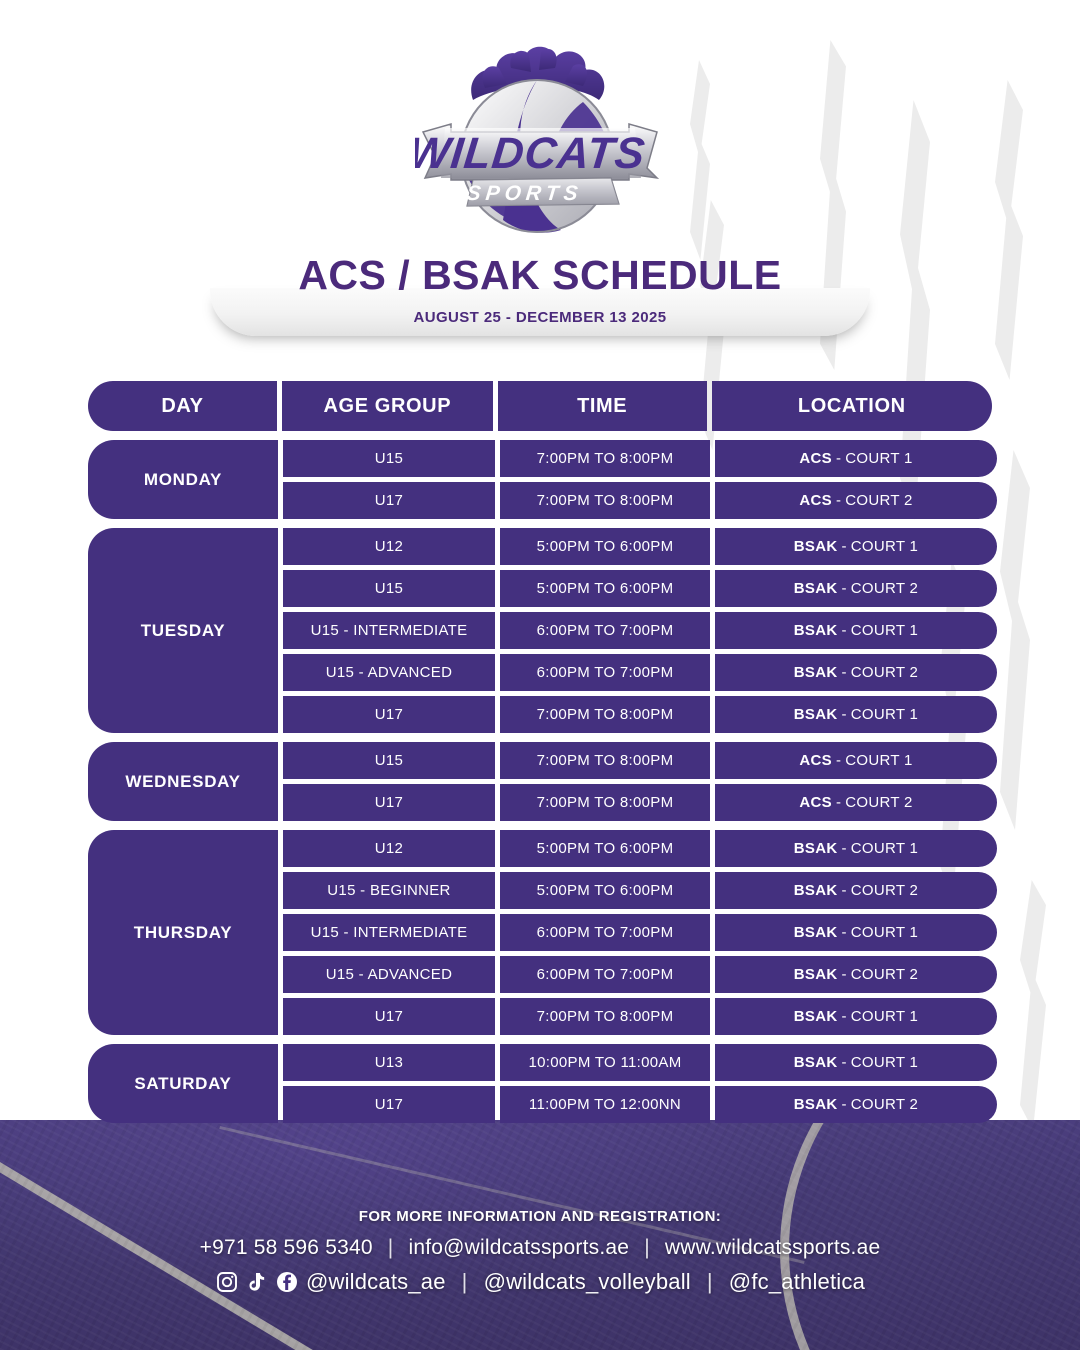 The height and width of the screenshot is (1350, 1080). What do you see at coordinates (183, 1083) in the screenshot?
I see `day-label: SATURDAY` at bounding box center [183, 1083].